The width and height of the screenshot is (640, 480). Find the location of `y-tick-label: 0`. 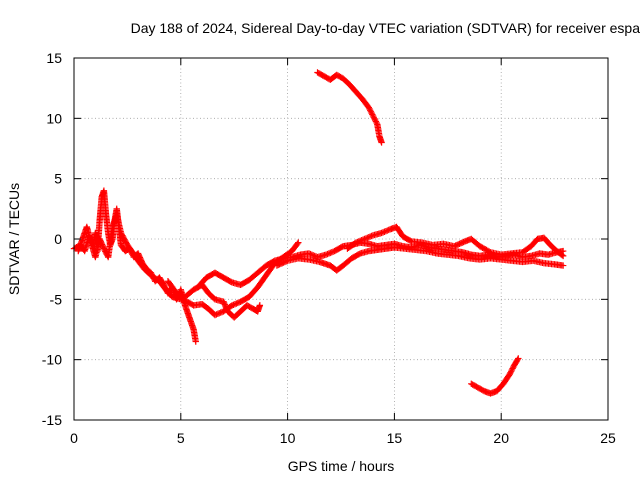

y-tick-label: 0 is located at coordinates (58, 239).